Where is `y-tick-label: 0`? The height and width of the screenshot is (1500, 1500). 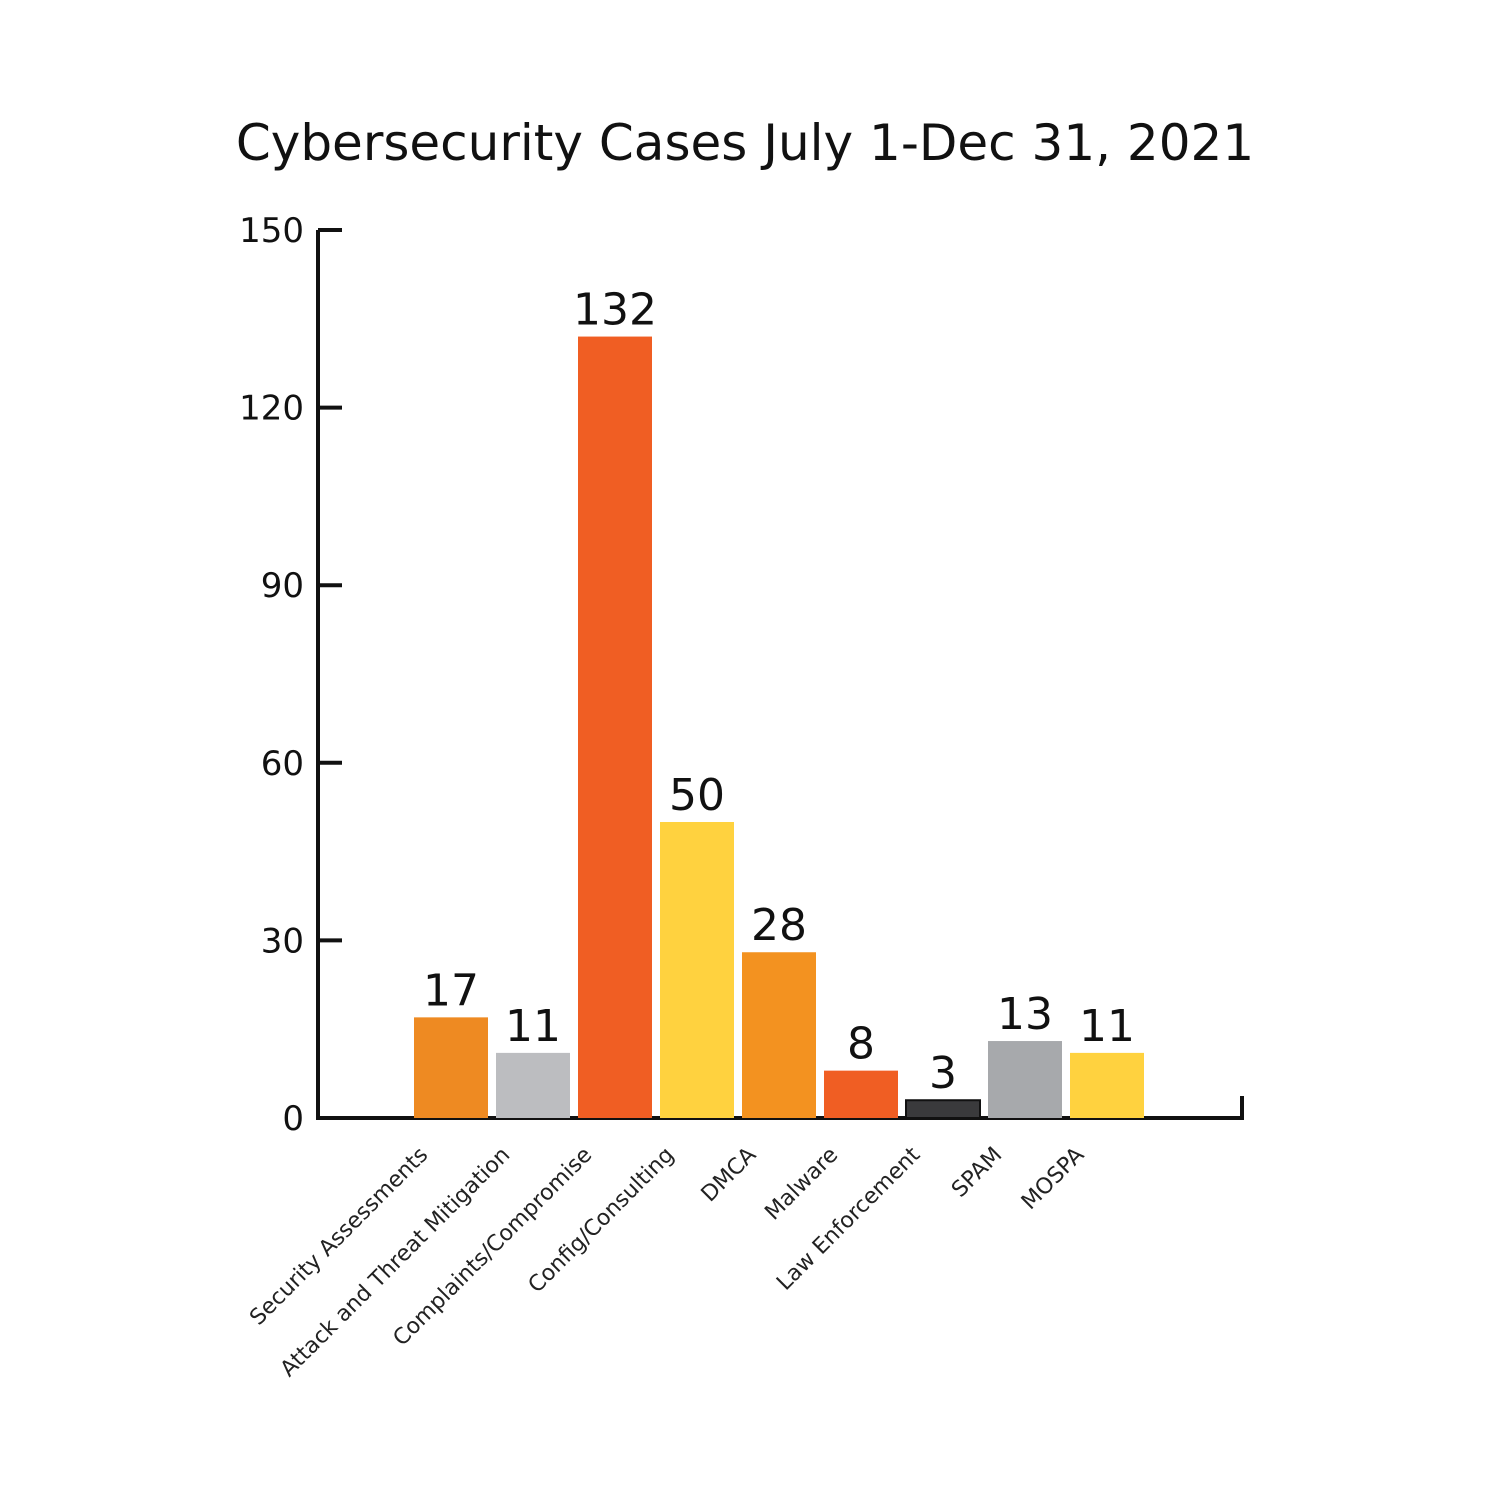
y-tick-label: 0 is located at coordinates (293, 1119).